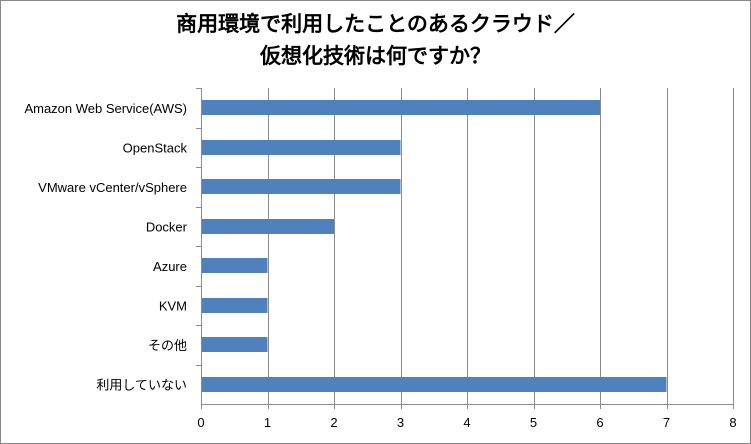 Image resolution: width=751 pixels, height=444 pixels. Describe the element at coordinates (732, 422) in the screenshot. I see `x-tick-label: 8` at that location.